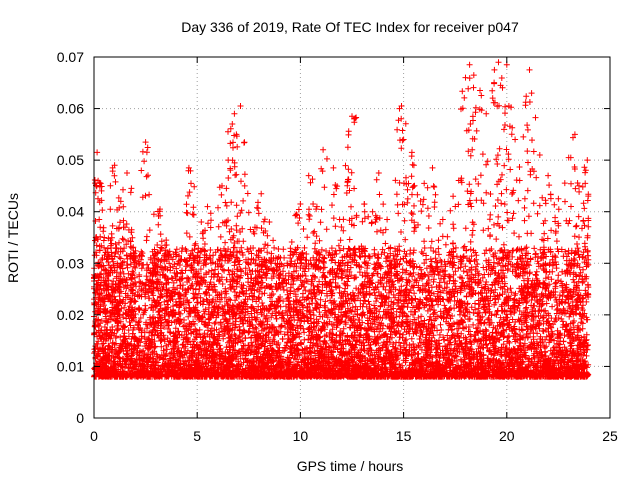  What do you see at coordinates (94, 436) in the screenshot?
I see `x-tick-label: 0` at bounding box center [94, 436].